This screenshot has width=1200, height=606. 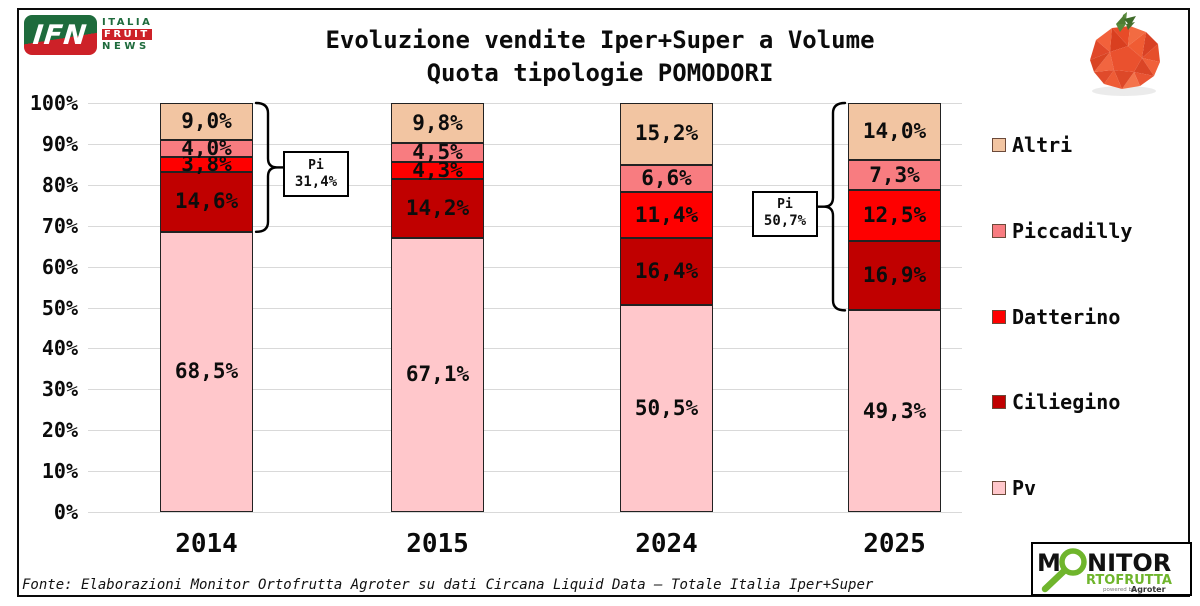 What do you see at coordinates (1056, 317) in the screenshot?
I see `legend-item-datterino: Datterino` at bounding box center [1056, 317].